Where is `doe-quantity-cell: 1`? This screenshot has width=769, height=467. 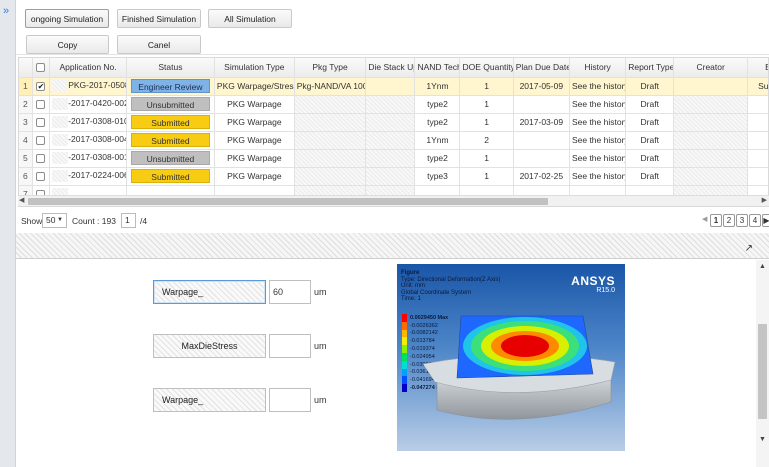 doe-quantity-cell: 1 is located at coordinates (486, 86).